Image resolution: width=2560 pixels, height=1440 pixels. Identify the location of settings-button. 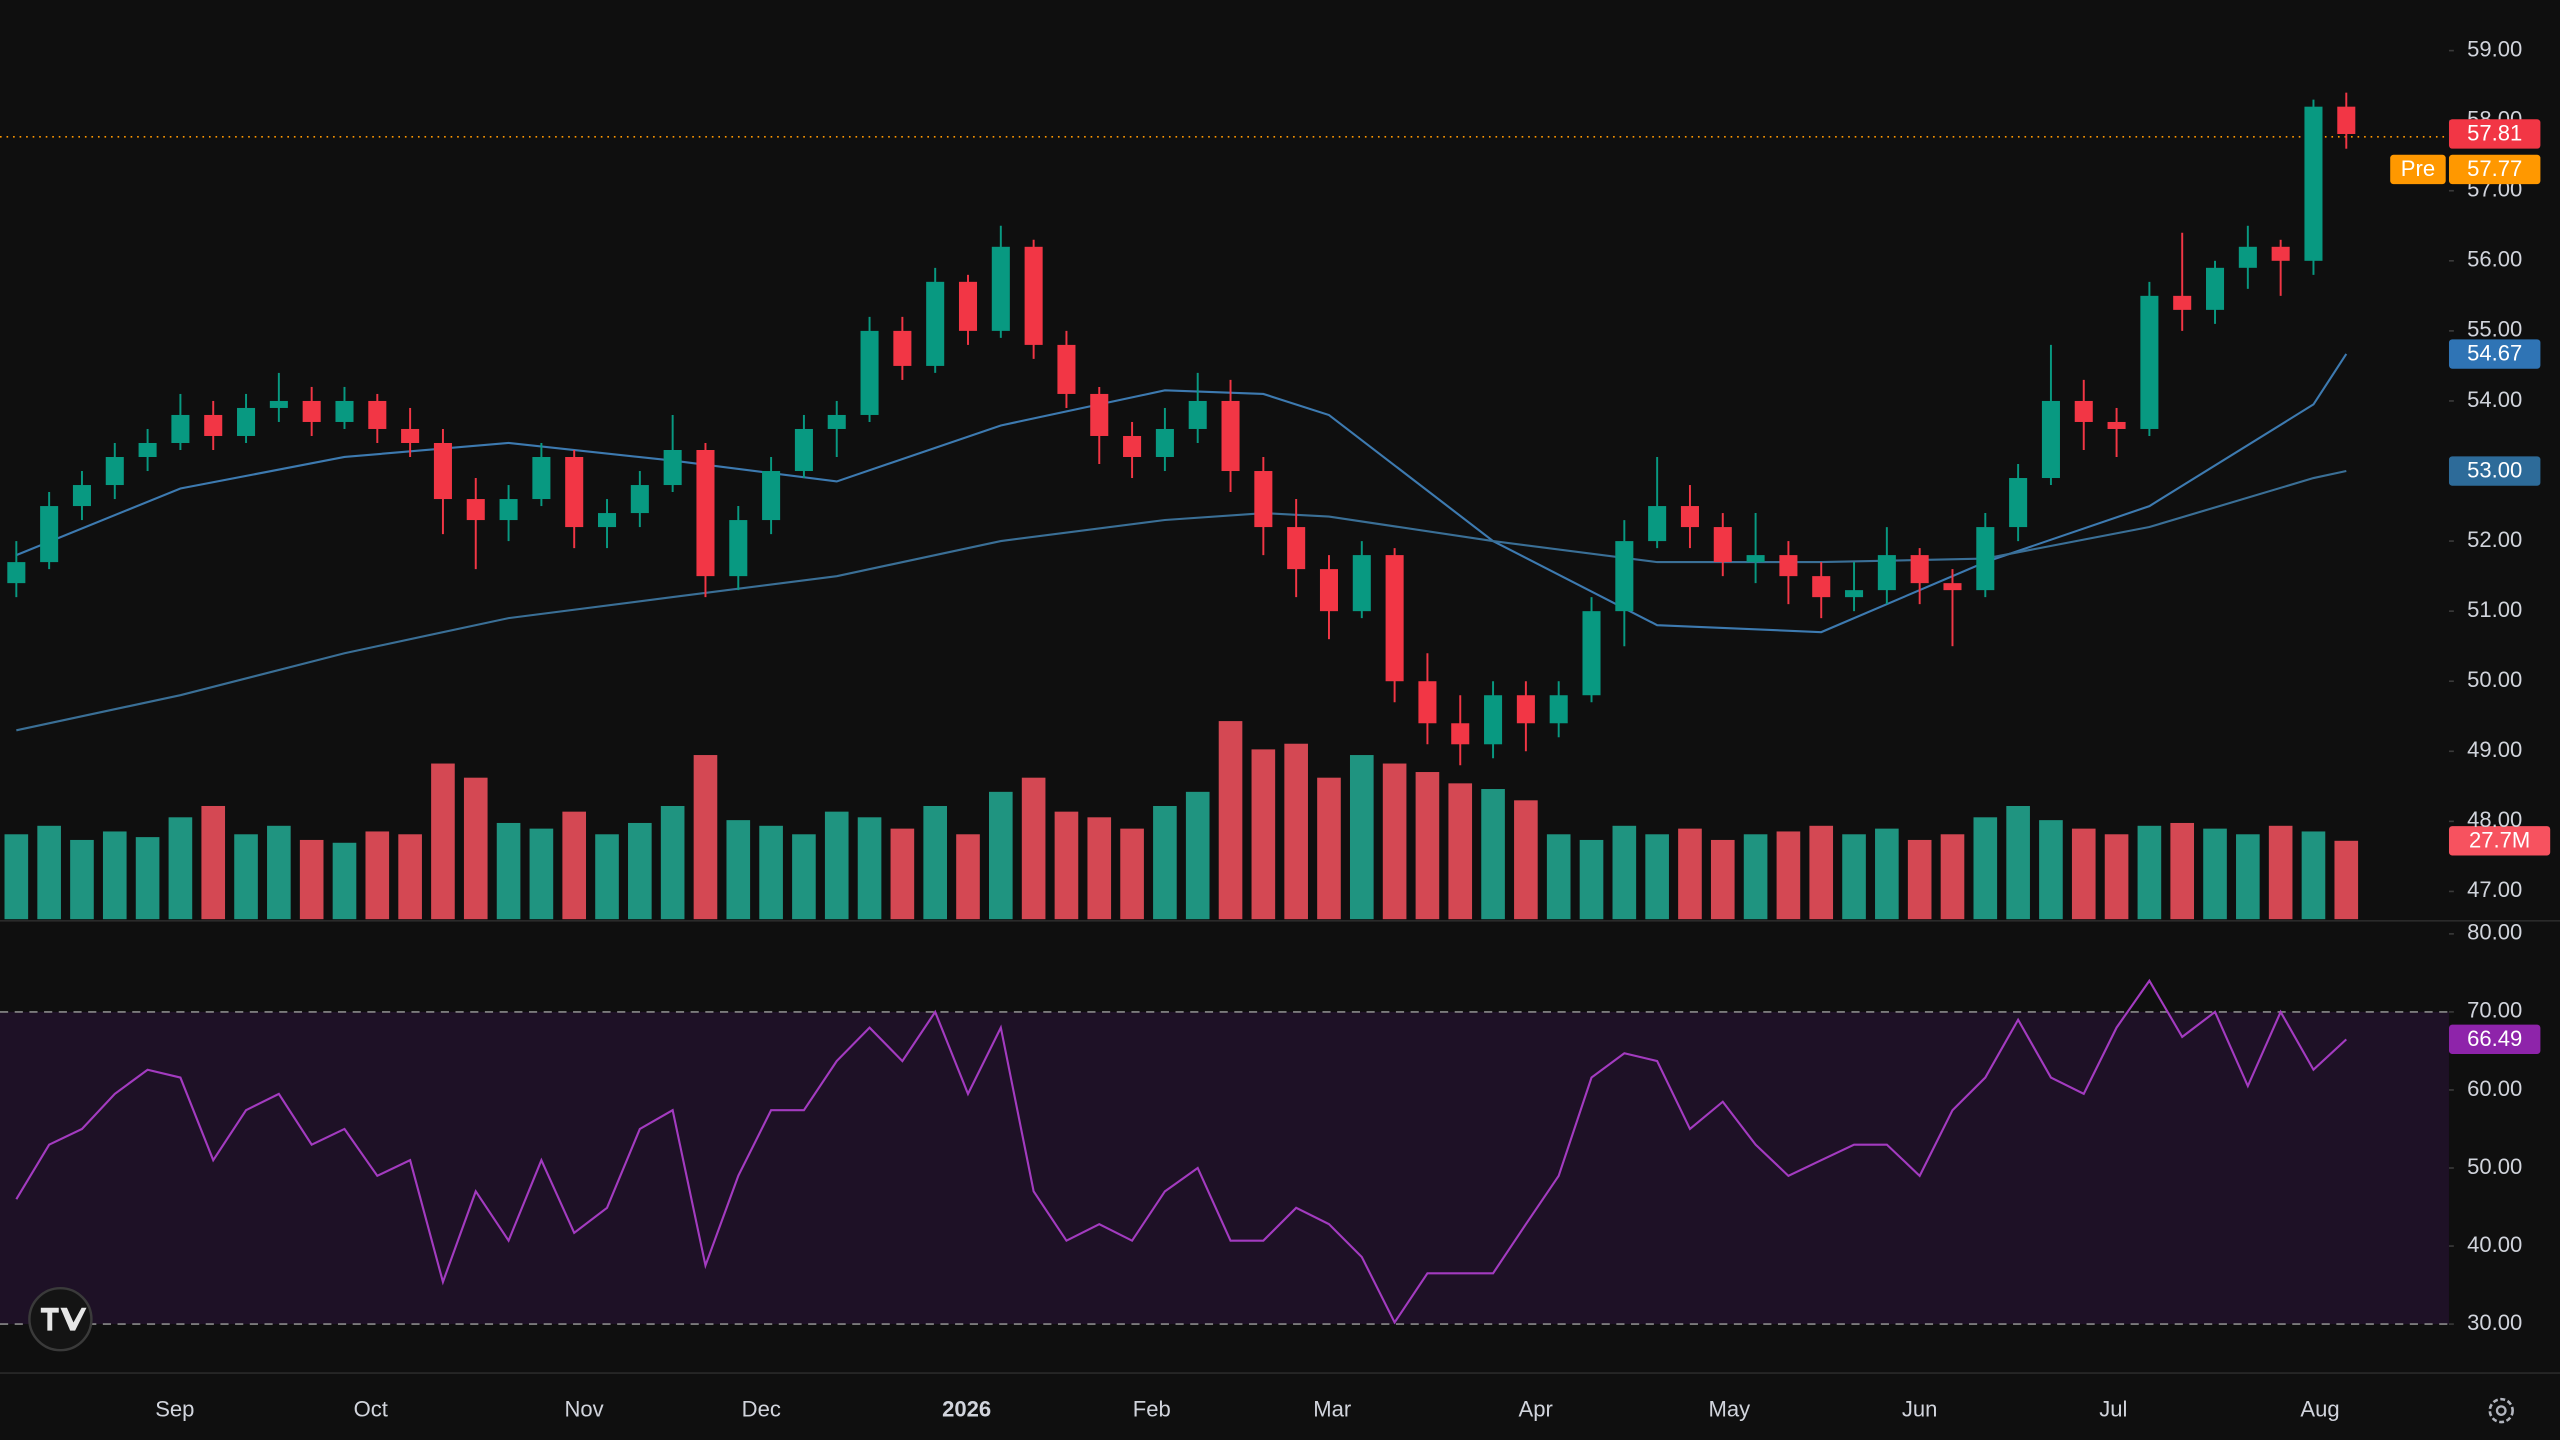
(2501, 1410).